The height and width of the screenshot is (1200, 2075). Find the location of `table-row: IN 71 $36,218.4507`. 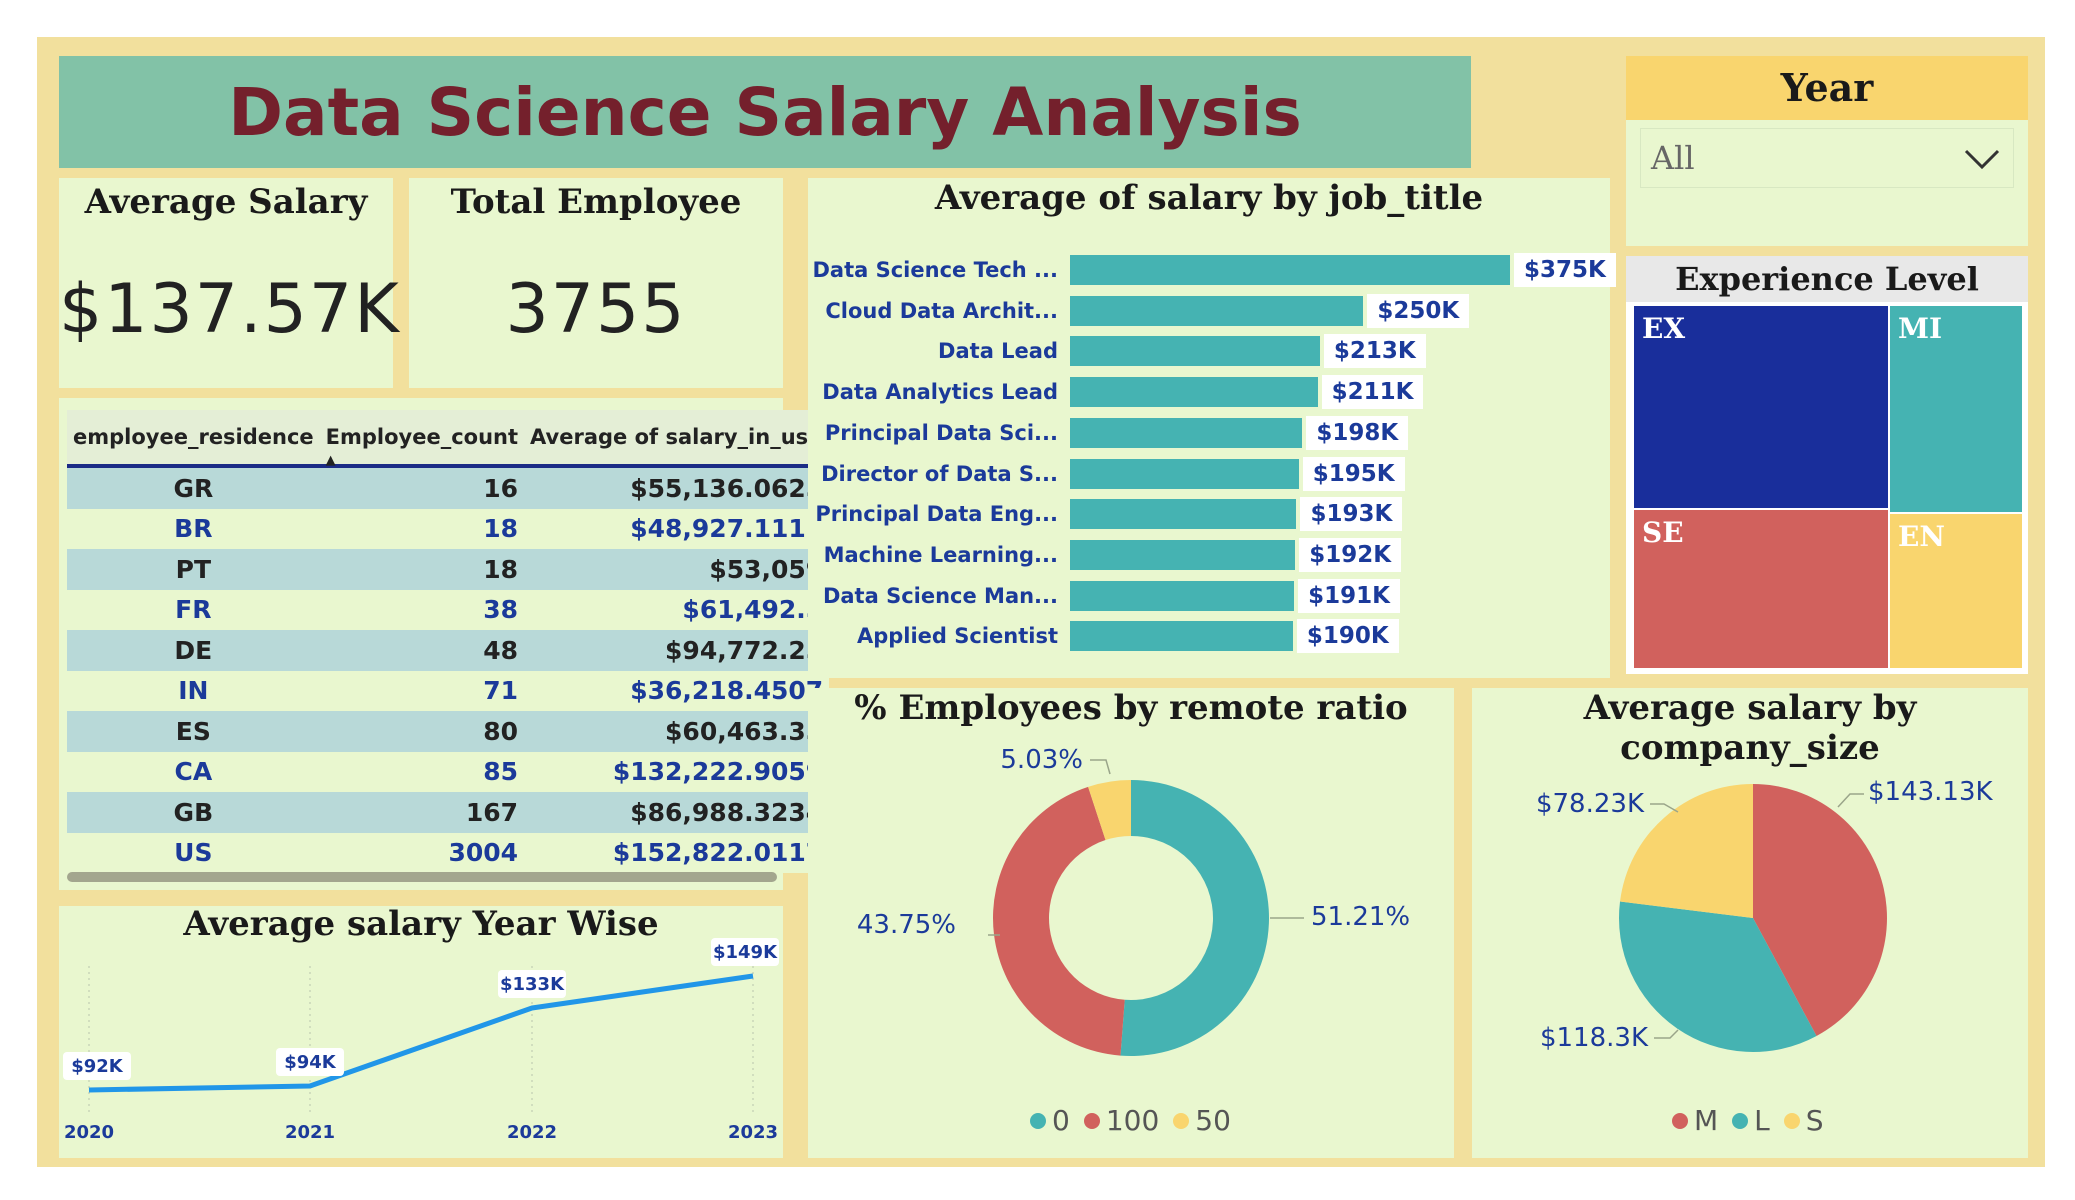

table-row: IN 71 $36,218.4507 is located at coordinates (448, 690).